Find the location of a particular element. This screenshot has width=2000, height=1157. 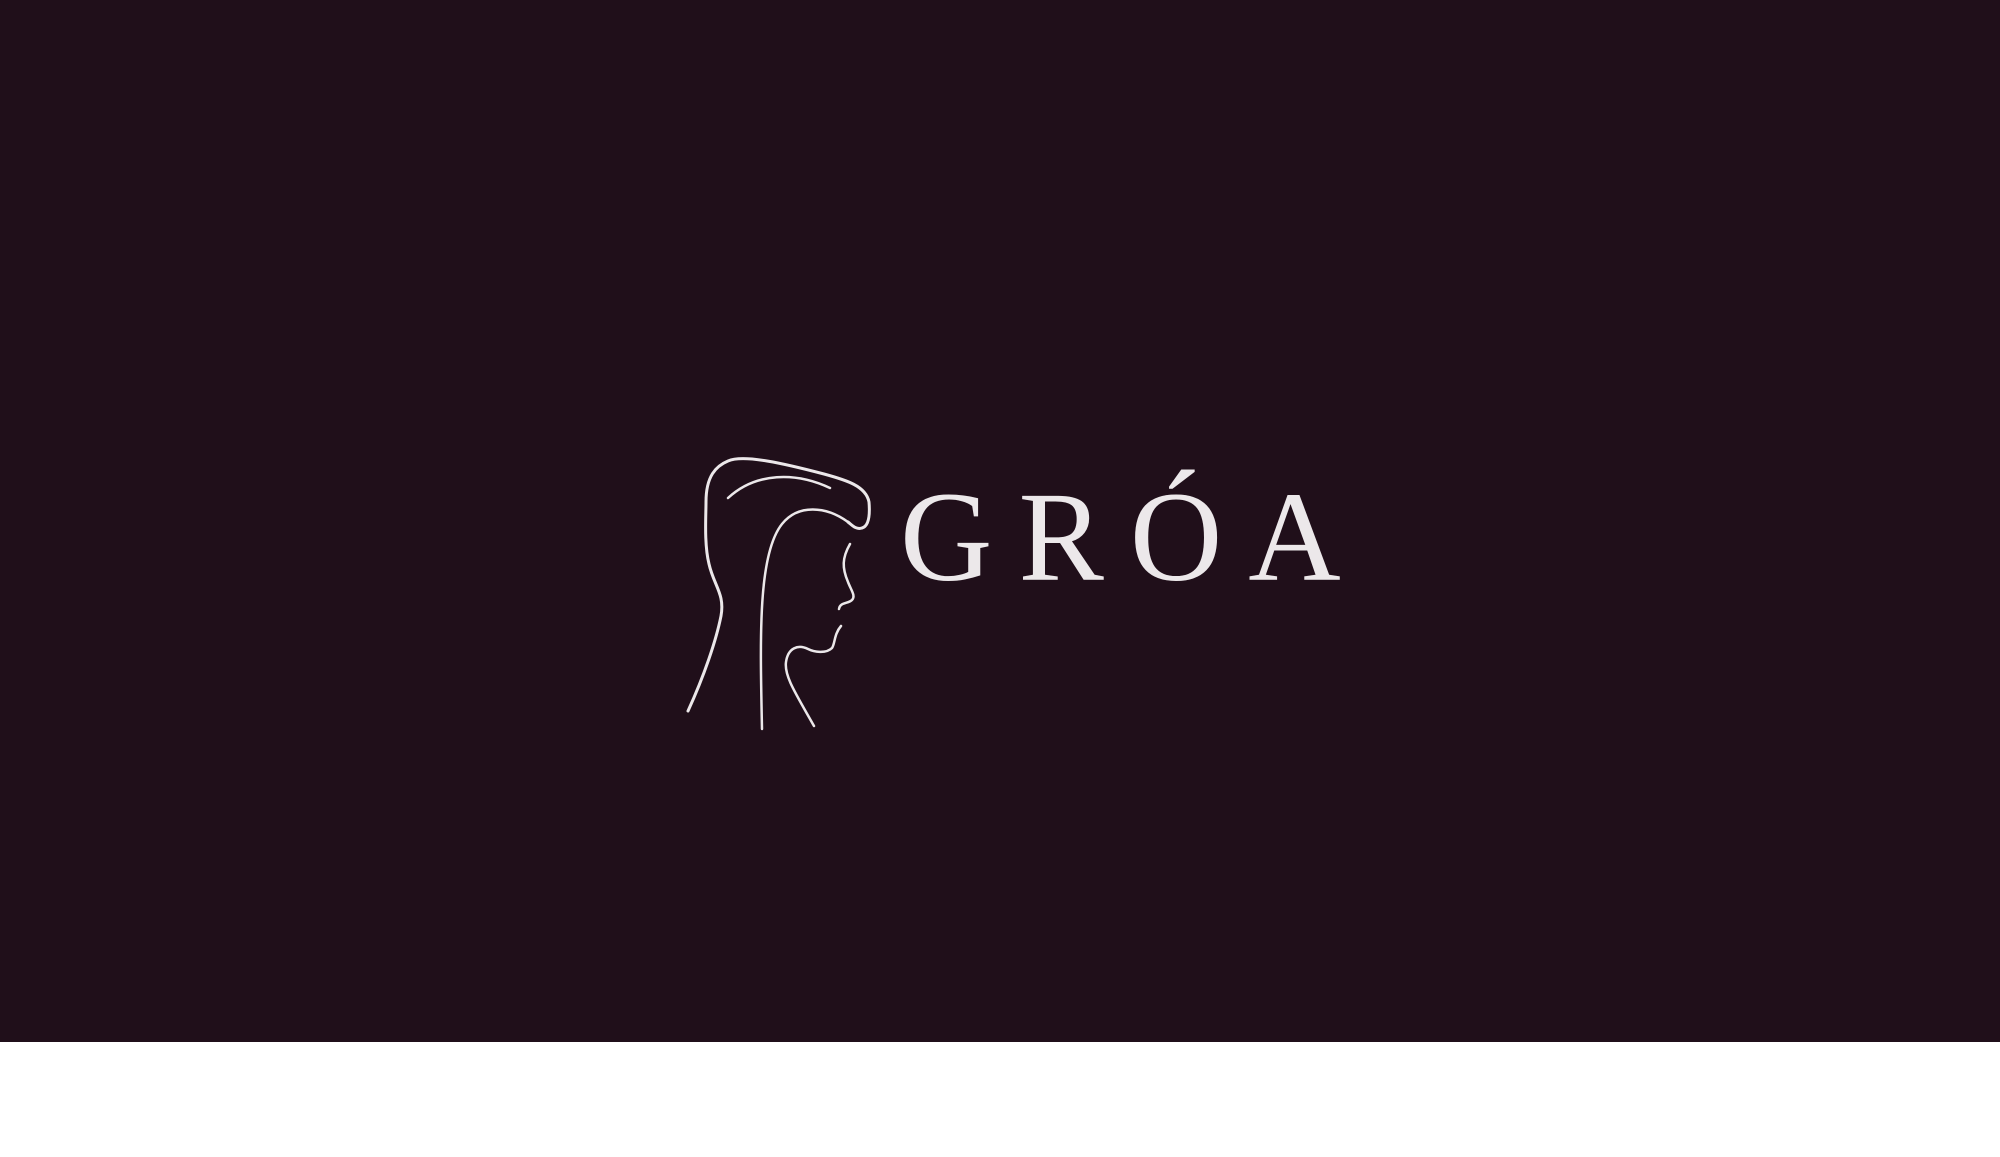

groa-logo: GRÓA woman-profile-line-art-icon is located at coordinates (1026, 586).